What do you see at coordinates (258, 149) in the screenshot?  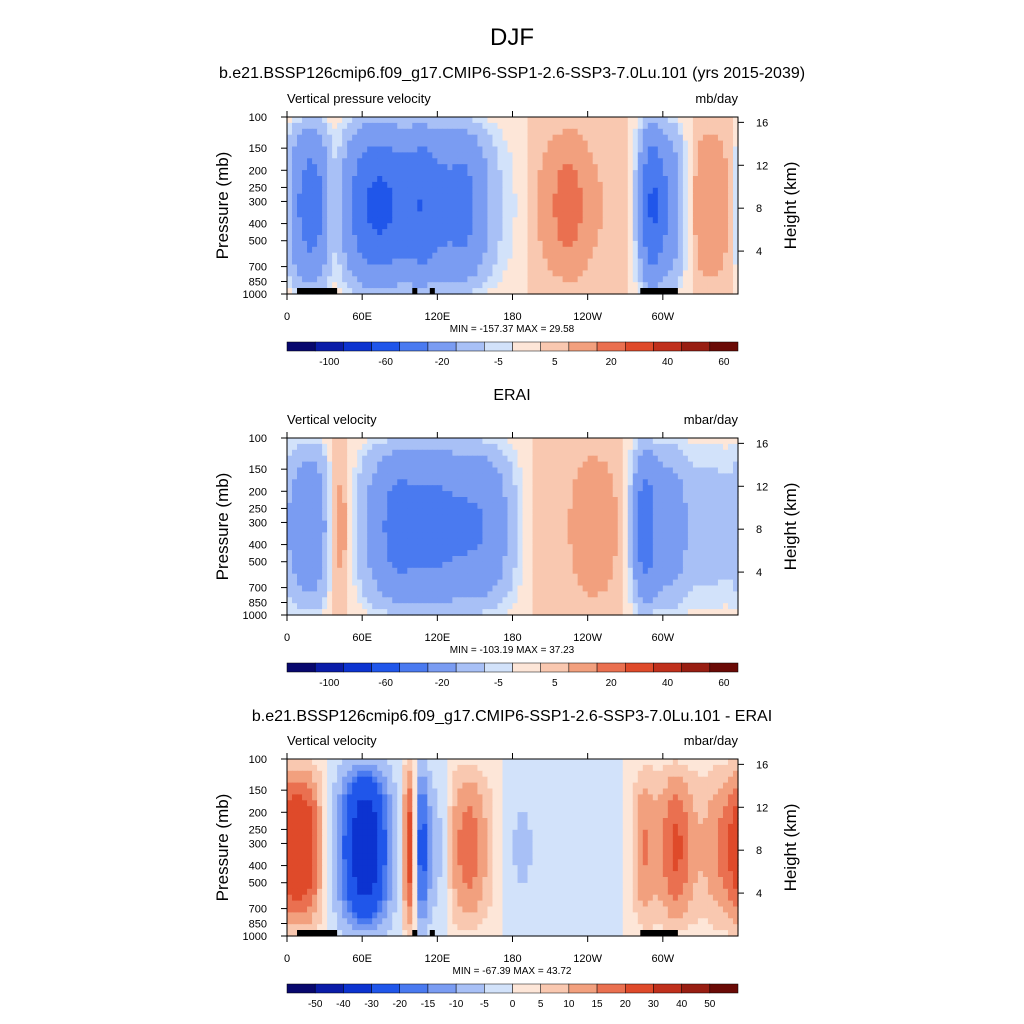 I see `y-tick-label: 150` at bounding box center [258, 149].